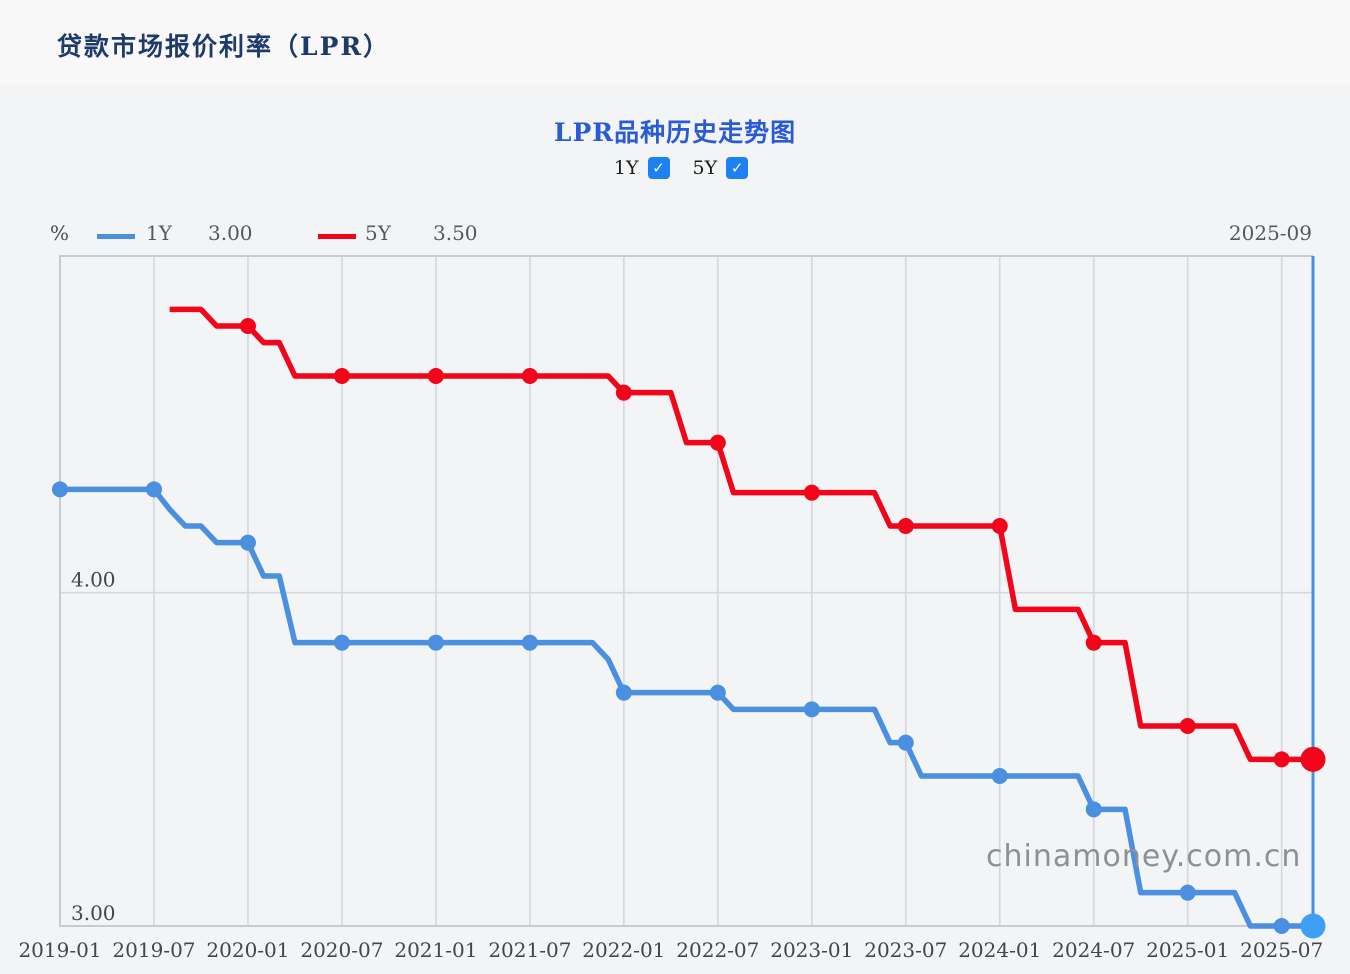 This screenshot has width=1350, height=974. What do you see at coordinates (60, 233) in the screenshot?
I see `y-axis-unit-label: %` at bounding box center [60, 233].